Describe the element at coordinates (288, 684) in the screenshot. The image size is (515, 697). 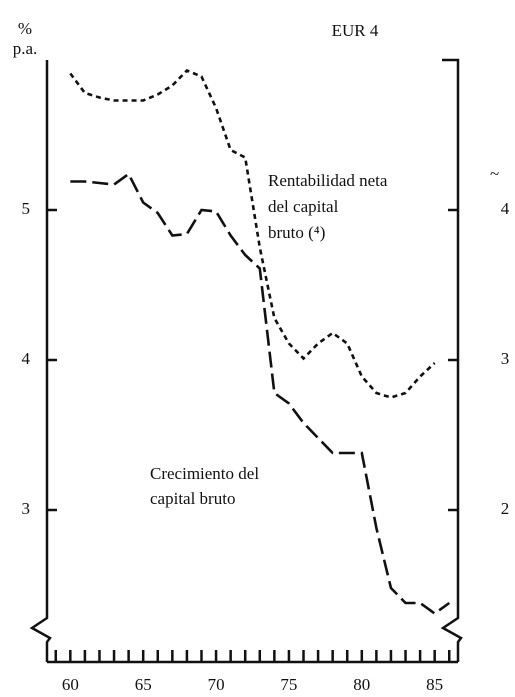
I see `x-tick-label: 75` at that location.